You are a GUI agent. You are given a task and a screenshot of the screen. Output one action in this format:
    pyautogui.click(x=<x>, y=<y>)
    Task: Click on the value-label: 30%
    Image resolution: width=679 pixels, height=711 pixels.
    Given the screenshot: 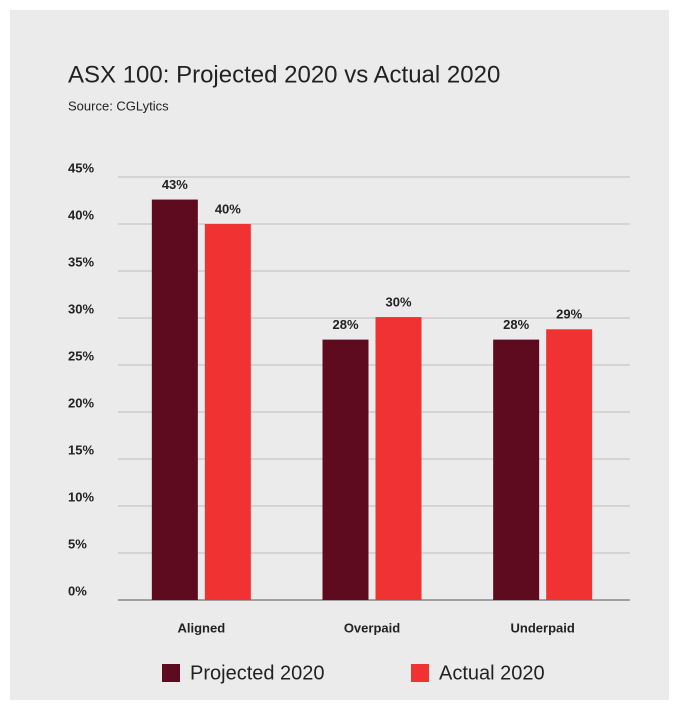 What is the action you would take?
    pyautogui.click(x=398, y=301)
    